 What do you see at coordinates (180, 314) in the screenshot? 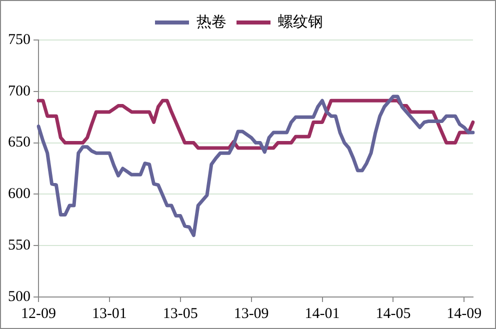
I see `x-tick-label: 13-05` at bounding box center [180, 314].